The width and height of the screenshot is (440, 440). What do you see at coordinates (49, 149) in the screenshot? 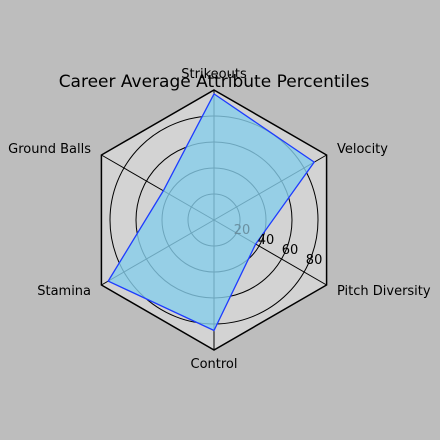
I see `category-label: Ground Balls` at bounding box center [49, 149].